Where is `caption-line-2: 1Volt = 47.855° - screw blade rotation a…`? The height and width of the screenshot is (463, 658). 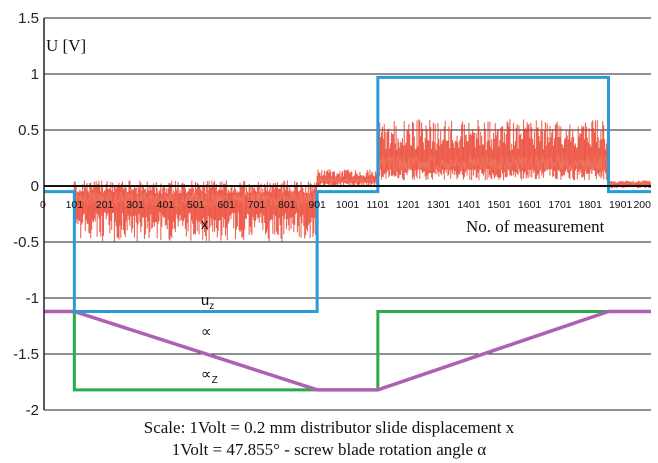
caption-line-2: 1Volt = 47.855° - screw blade rotation a… is located at coordinates (329, 449).